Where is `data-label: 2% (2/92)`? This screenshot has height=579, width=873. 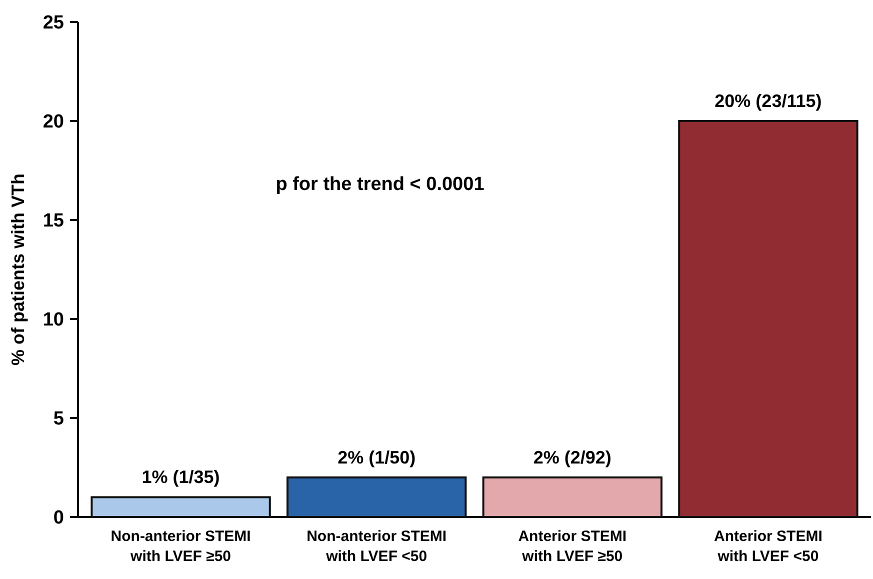 data-label: 2% (2/92) is located at coordinates (572, 457).